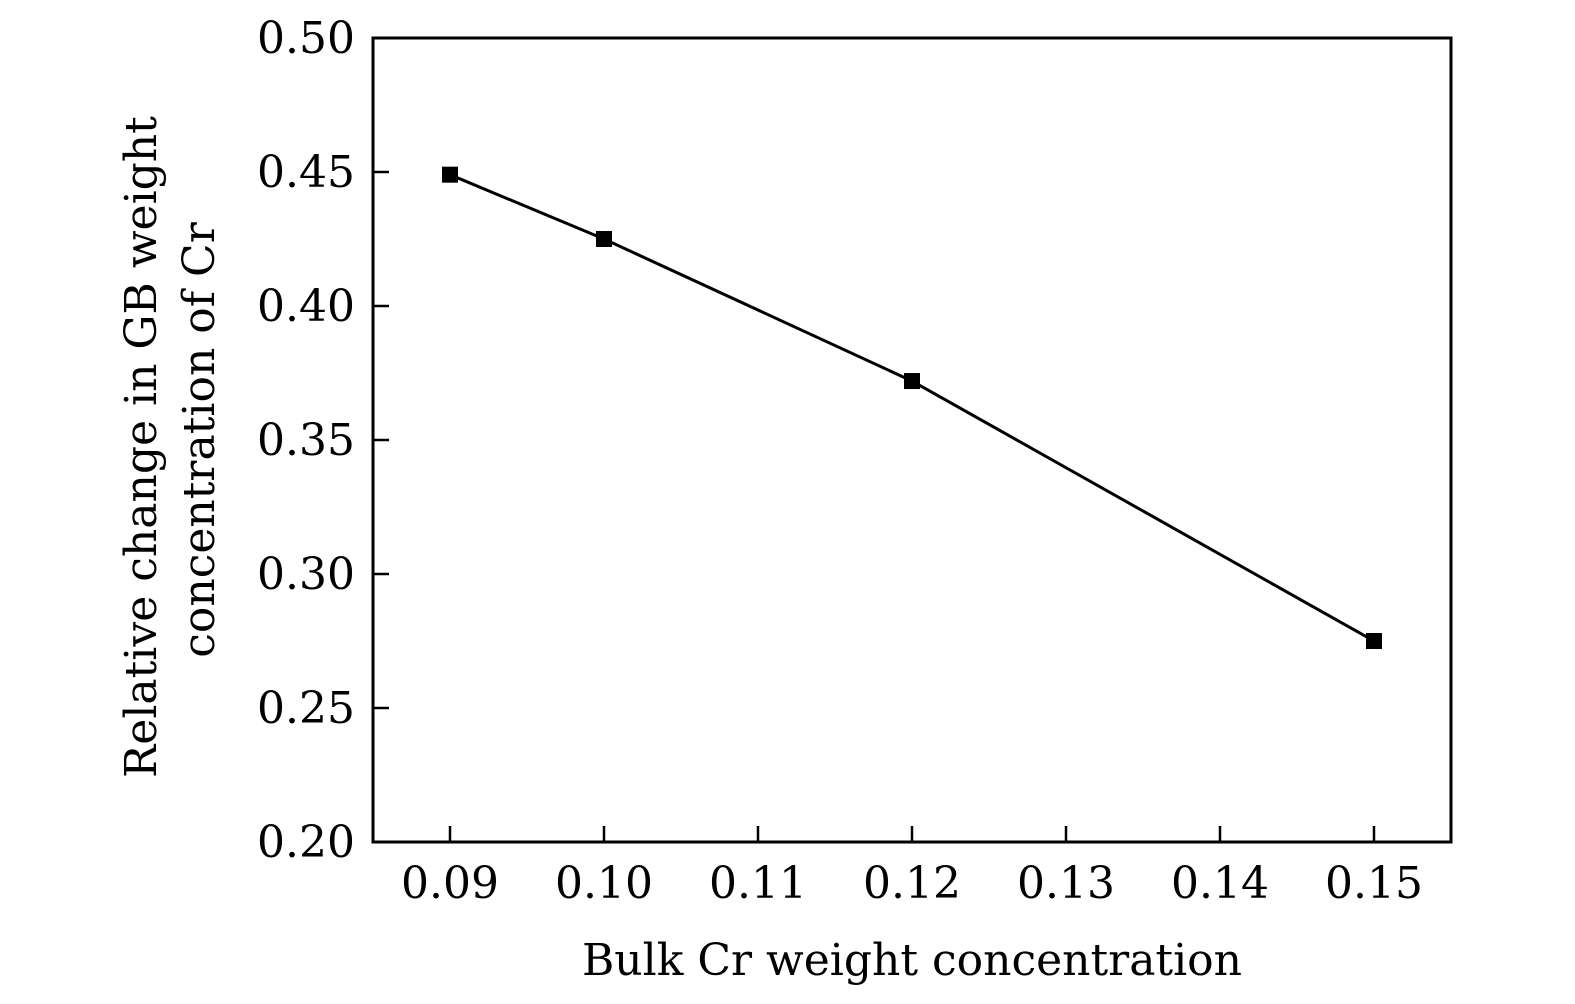 The width and height of the screenshot is (1575, 1004). What do you see at coordinates (912, 883) in the screenshot?
I see `x-tick-label: 0.12` at bounding box center [912, 883].